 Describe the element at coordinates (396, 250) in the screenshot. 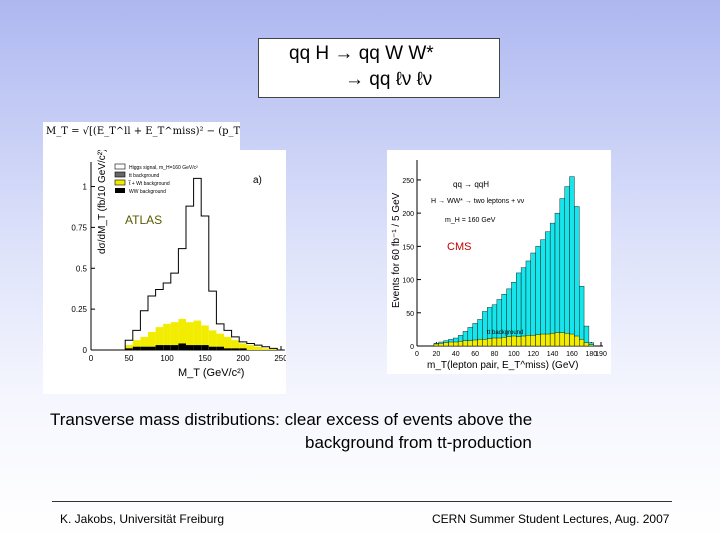

I see `cms-ylabel: Events for 60 fb⁻¹ / 5 GeV` at that location.